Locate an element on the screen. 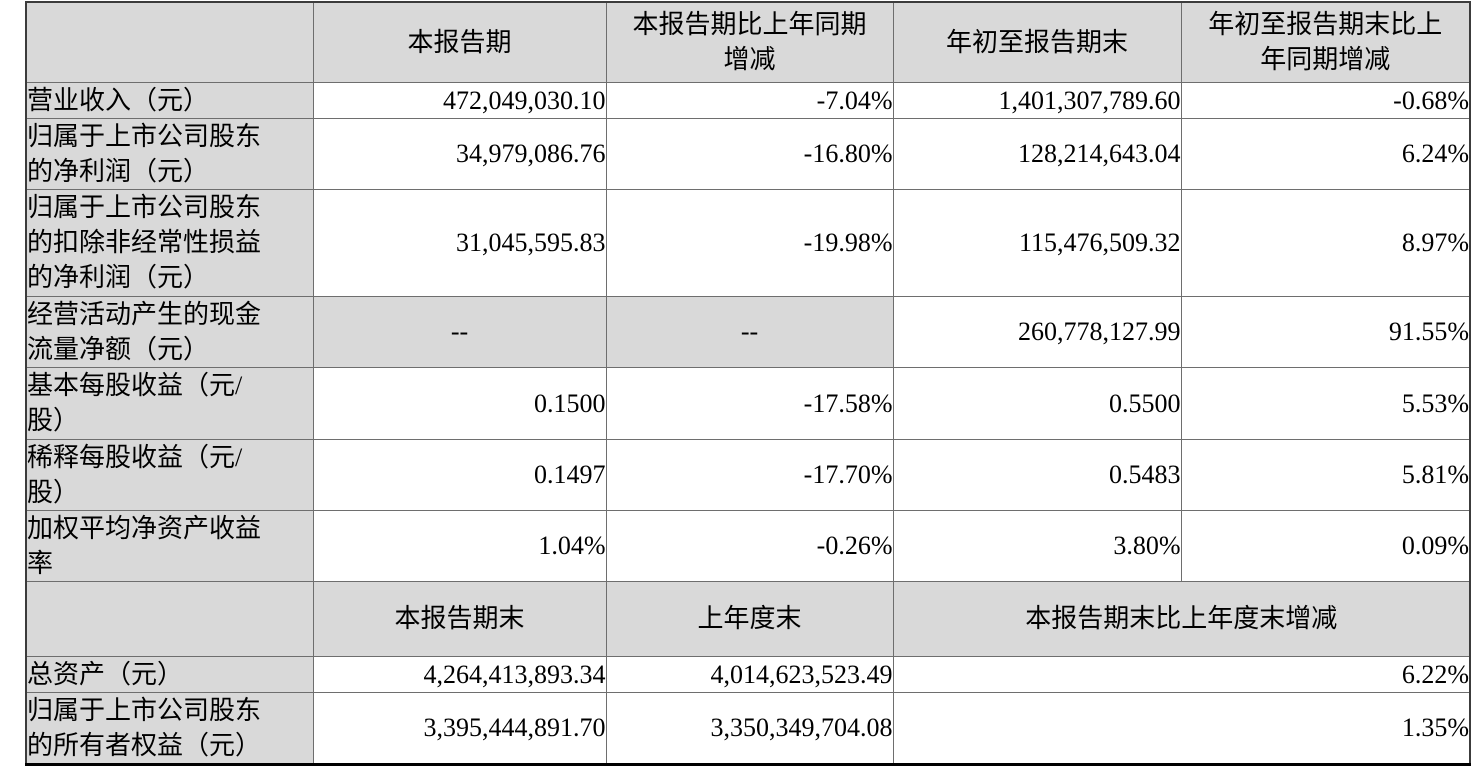 The width and height of the screenshot is (1480, 768). cell-period-end: 4,264,413,893.34 is located at coordinates (459, 674).